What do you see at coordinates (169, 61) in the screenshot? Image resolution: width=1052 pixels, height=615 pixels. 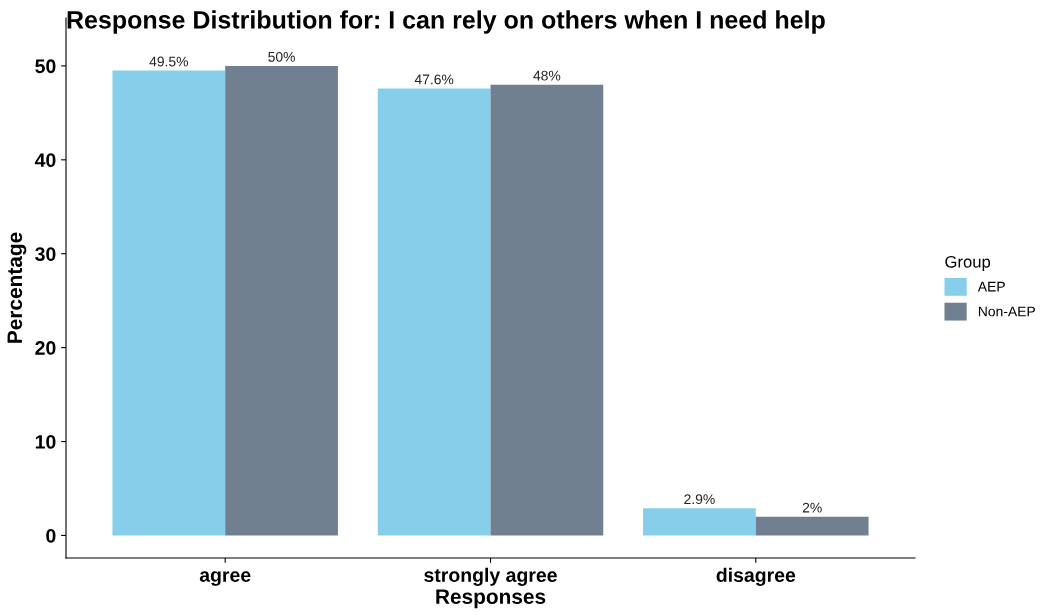 I see `data-label: 49.5%` at bounding box center [169, 61].